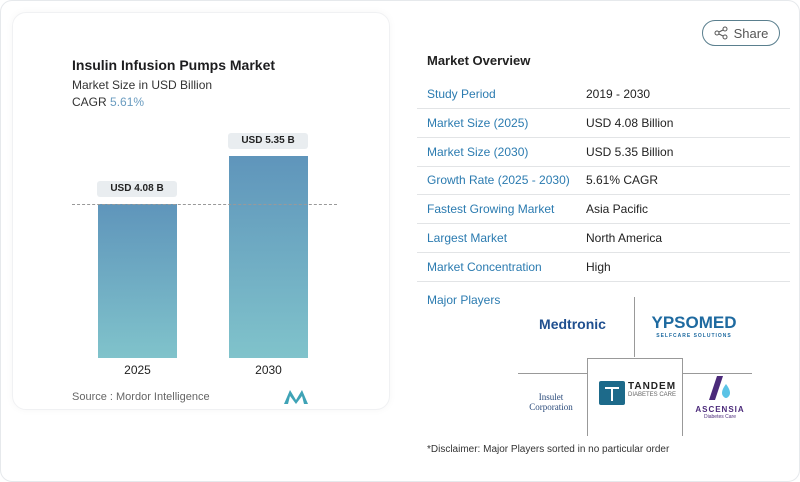 The image size is (800, 482). What do you see at coordinates (478, 122) in the screenshot?
I see `row-key: Market Size (2025)` at bounding box center [478, 122].